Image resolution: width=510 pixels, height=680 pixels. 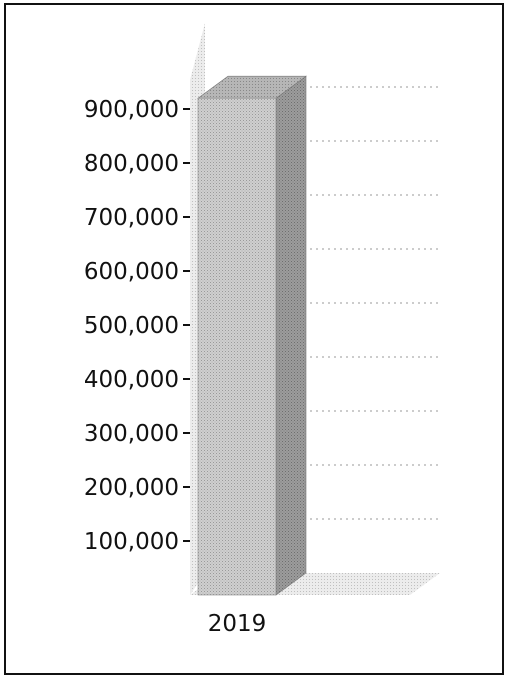 I want to click on y-tick-label: 700,000, so click(x=131, y=218).